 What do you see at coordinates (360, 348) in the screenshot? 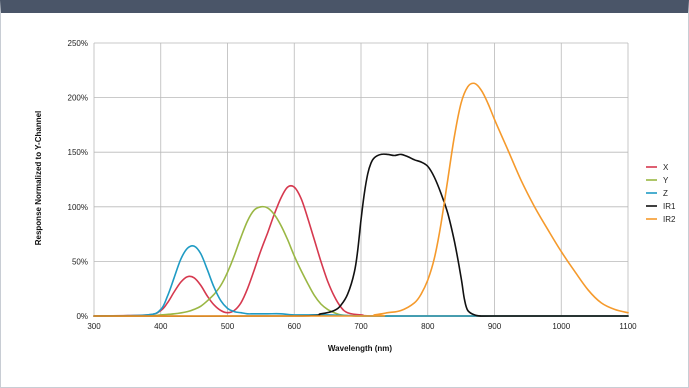
I see `x-axis-label: Wavelength (nm)` at bounding box center [360, 348].